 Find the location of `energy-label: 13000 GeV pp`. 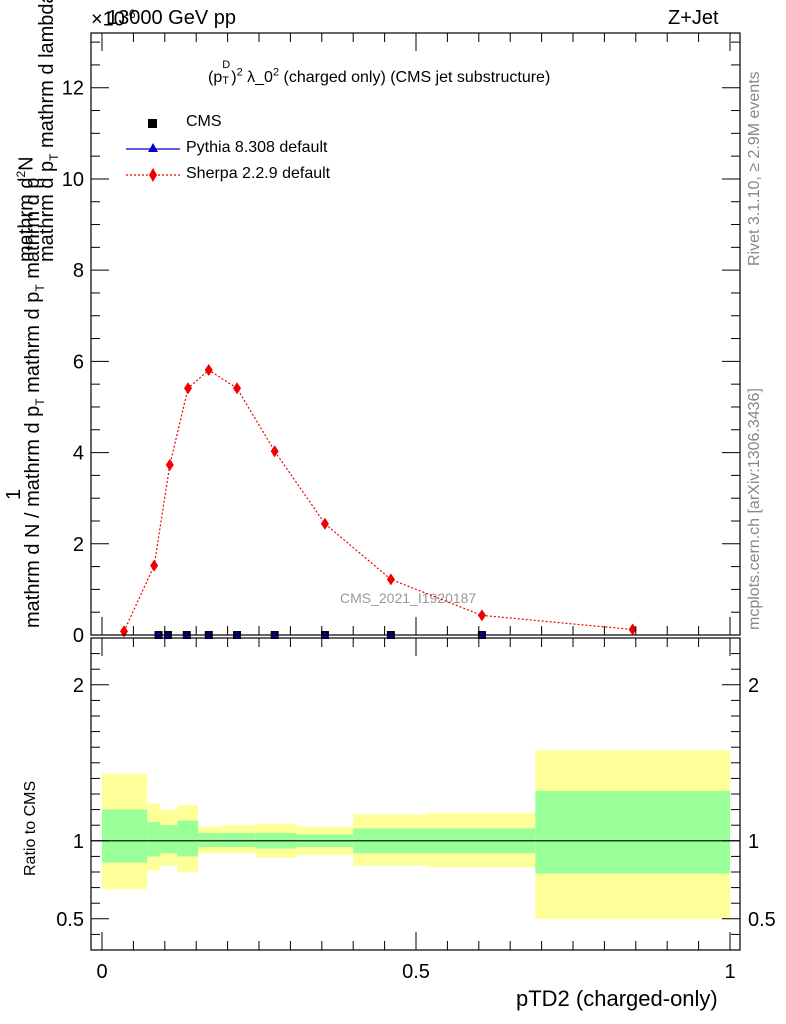

energy-label: 13000 GeV pp is located at coordinates (171, 18).